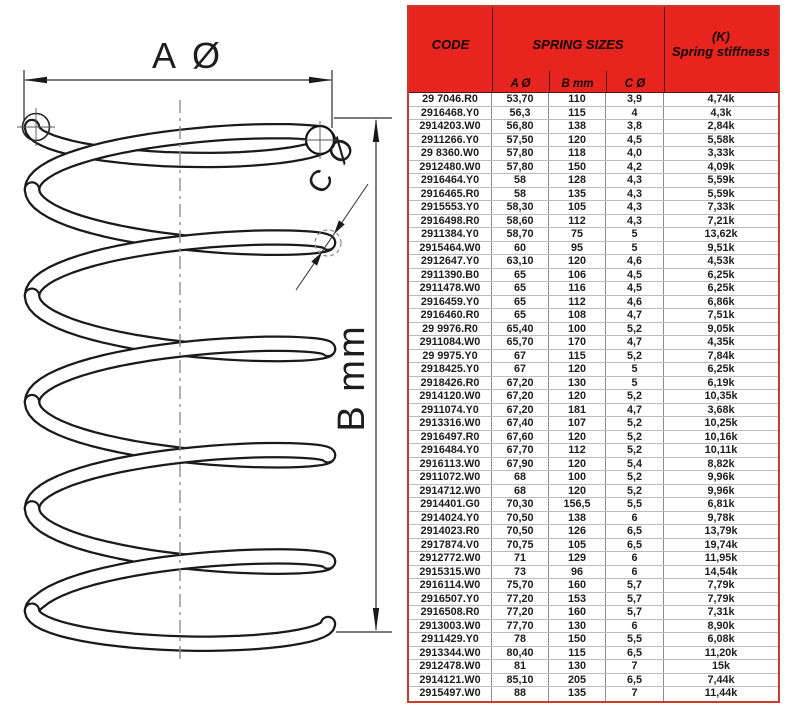 Image resolution: width=800 pixels, height=717 pixels. What do you see at coordinates (320, 80) in the screenshot?
I see `arrow-a-right` at bounding box center [320, 80].